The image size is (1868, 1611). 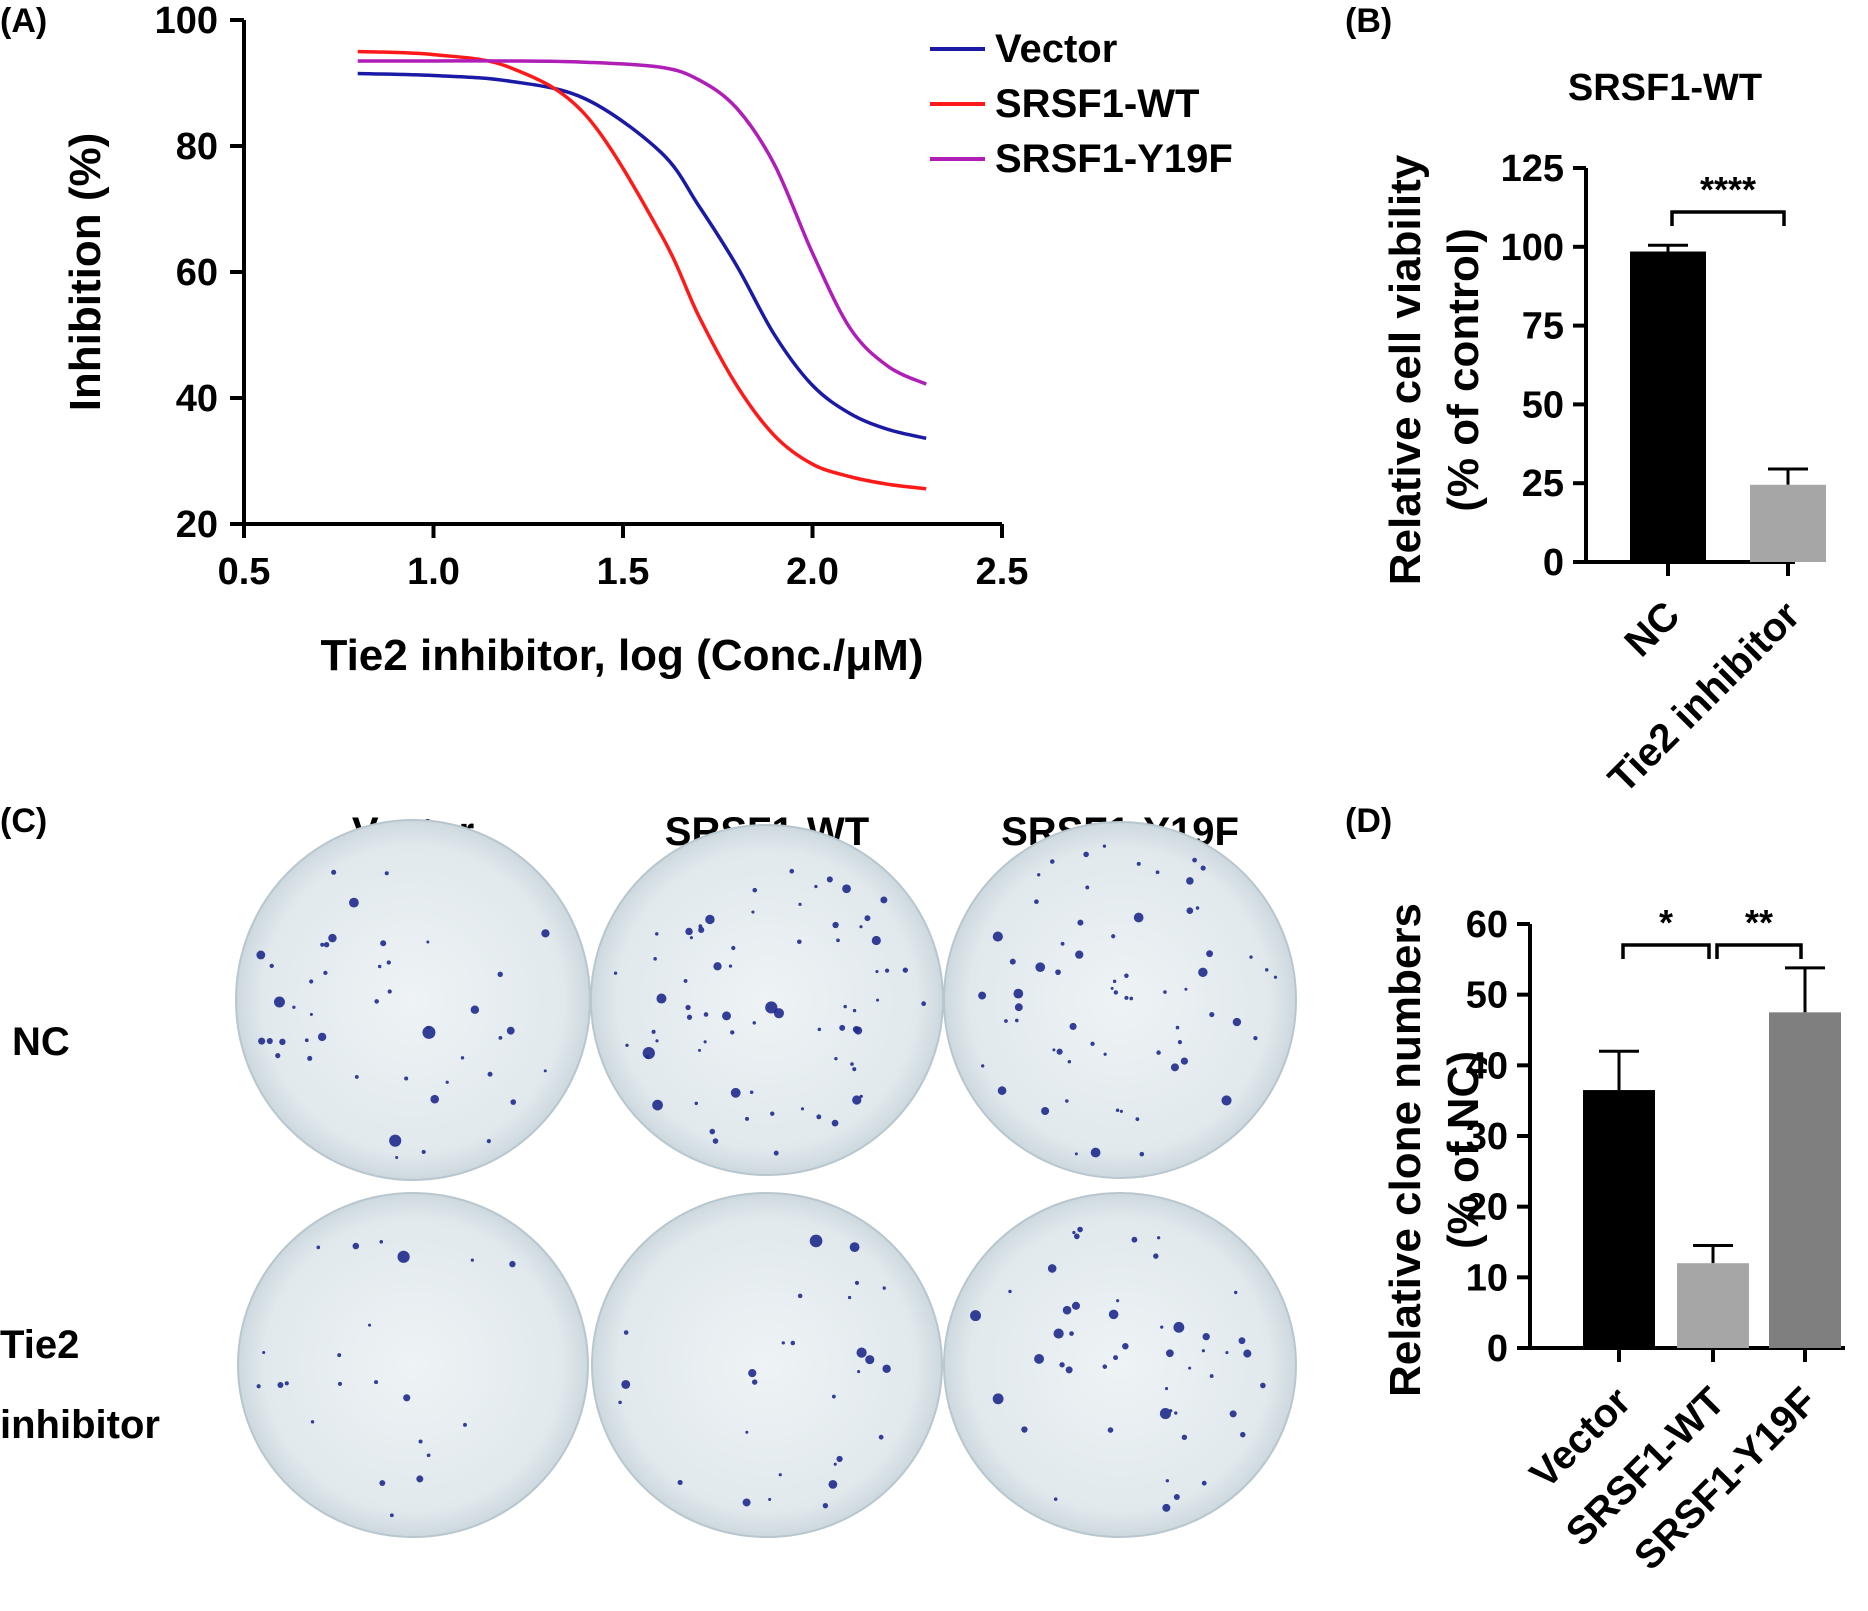 What do you see at coordinates (1668, 406) in the screenshot?
I see `panel-b-bar-nc` at bounding box center [1668, 406].